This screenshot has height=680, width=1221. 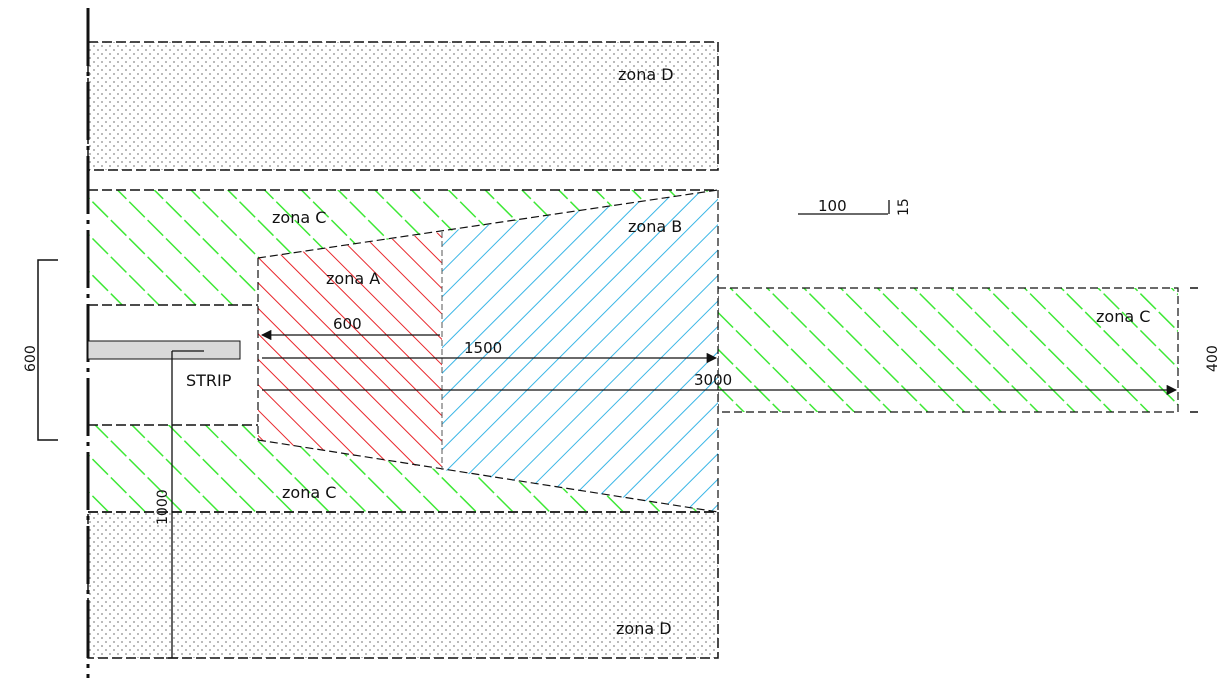 What do you see at coordinates (1123, 316) in the screenshot?
I see `zone-c-right-label: zona C` at bounding box center [1123, 316].